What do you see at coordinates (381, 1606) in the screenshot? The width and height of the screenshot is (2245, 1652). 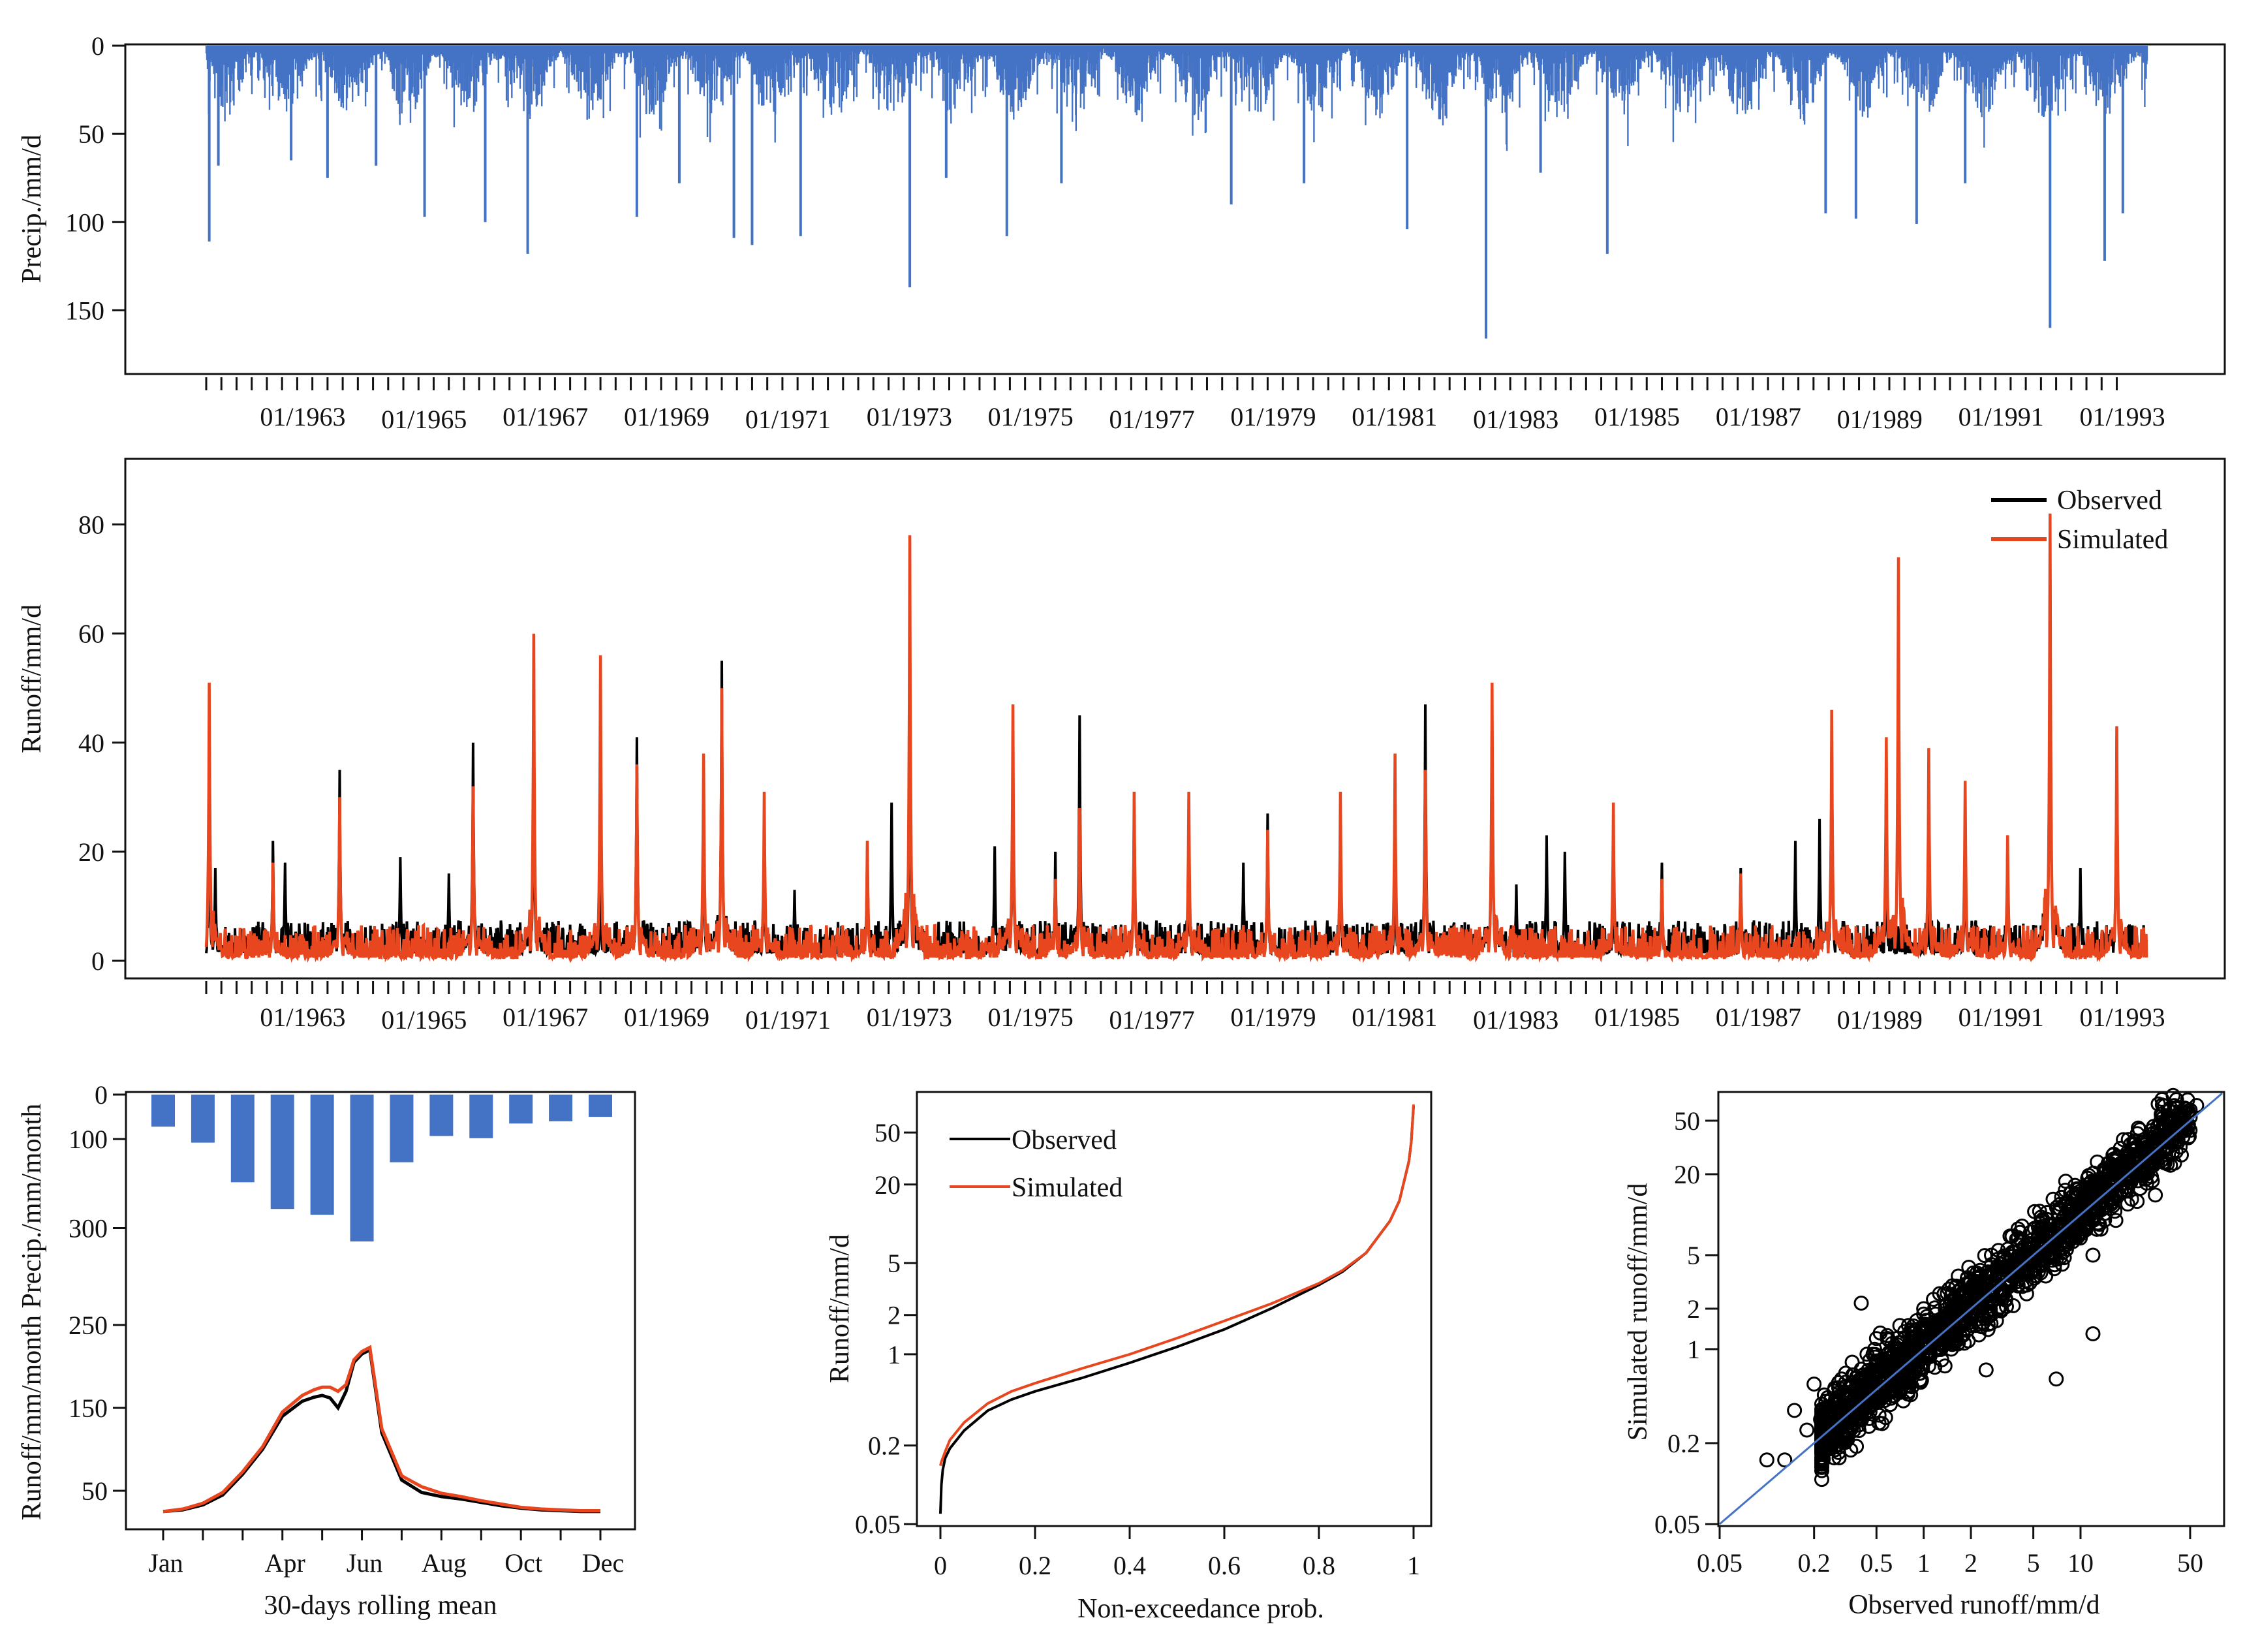 I see `seasonal-x-label: 30-days rolling mean` at bounding box center [381, 1606].